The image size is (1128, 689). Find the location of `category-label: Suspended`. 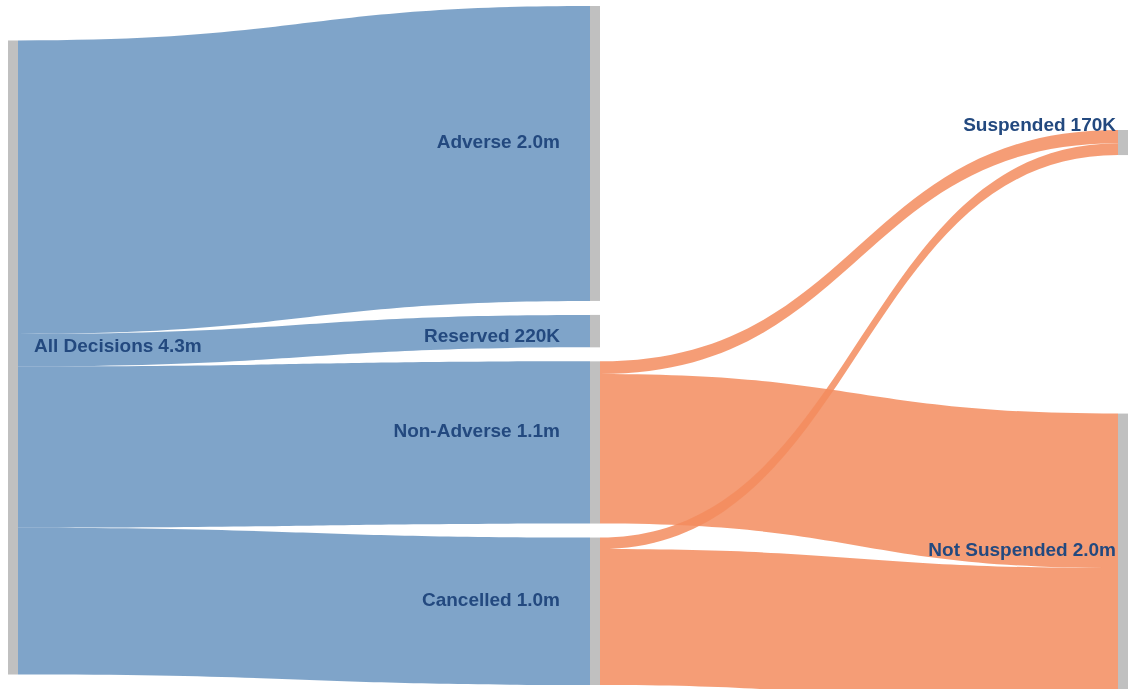

category-label: Suspended is located at coordinates (1014, 124).